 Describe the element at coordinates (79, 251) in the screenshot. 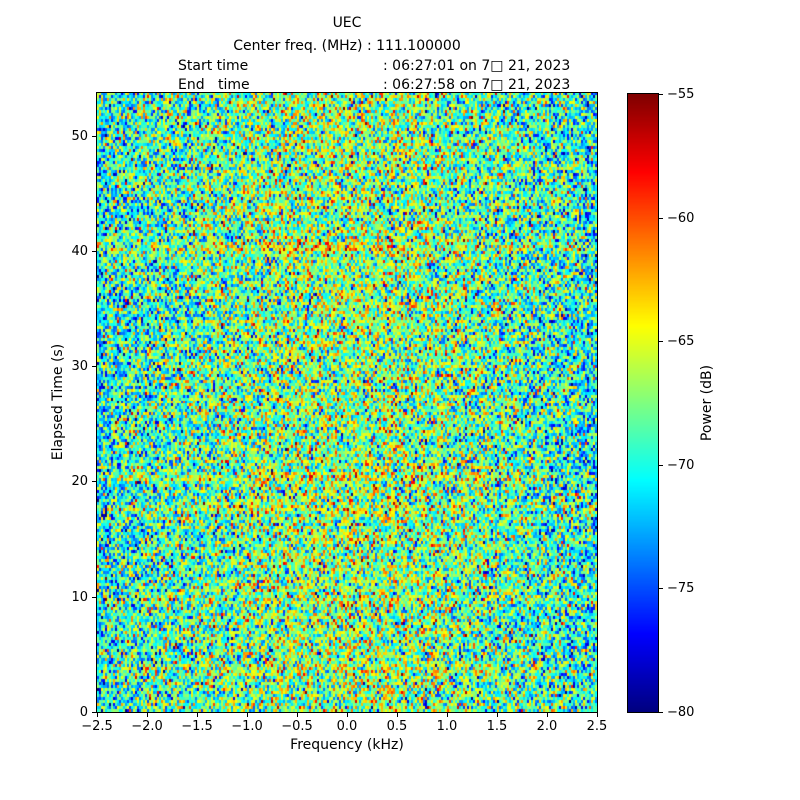

I see `y-tick-label: 40` at that location.